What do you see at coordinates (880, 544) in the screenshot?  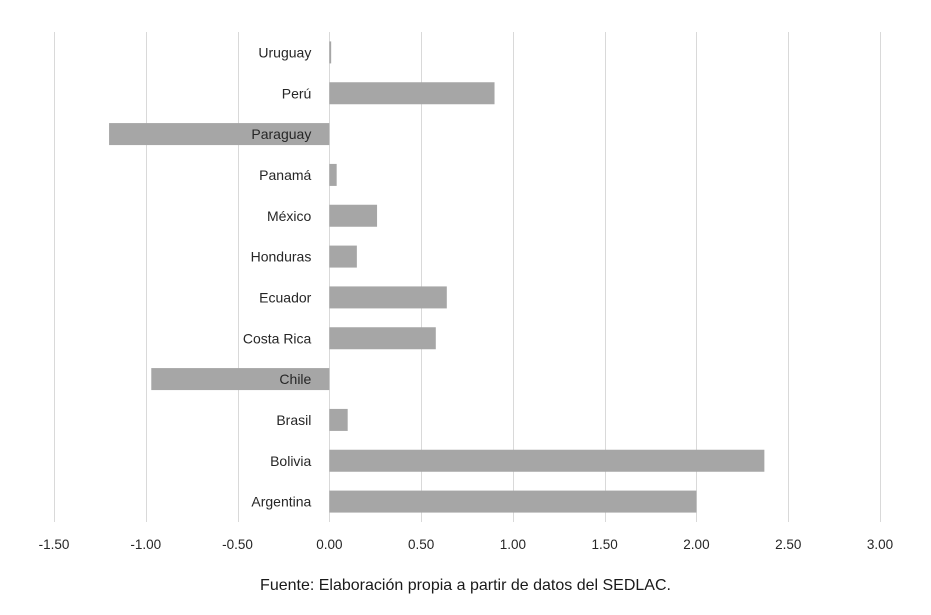 I see `x-tick-label: 3.00` at bounding box center [880, 544].